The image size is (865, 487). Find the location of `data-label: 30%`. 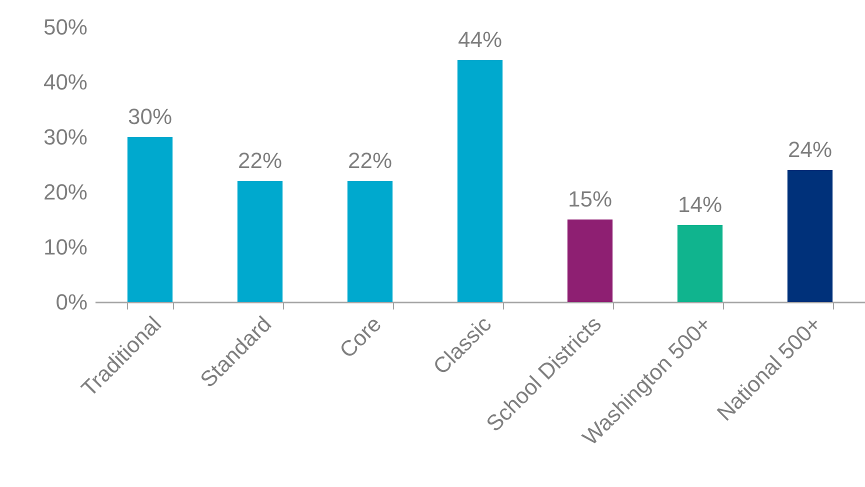

data-label: 30% is located at coordinates (150, 116).